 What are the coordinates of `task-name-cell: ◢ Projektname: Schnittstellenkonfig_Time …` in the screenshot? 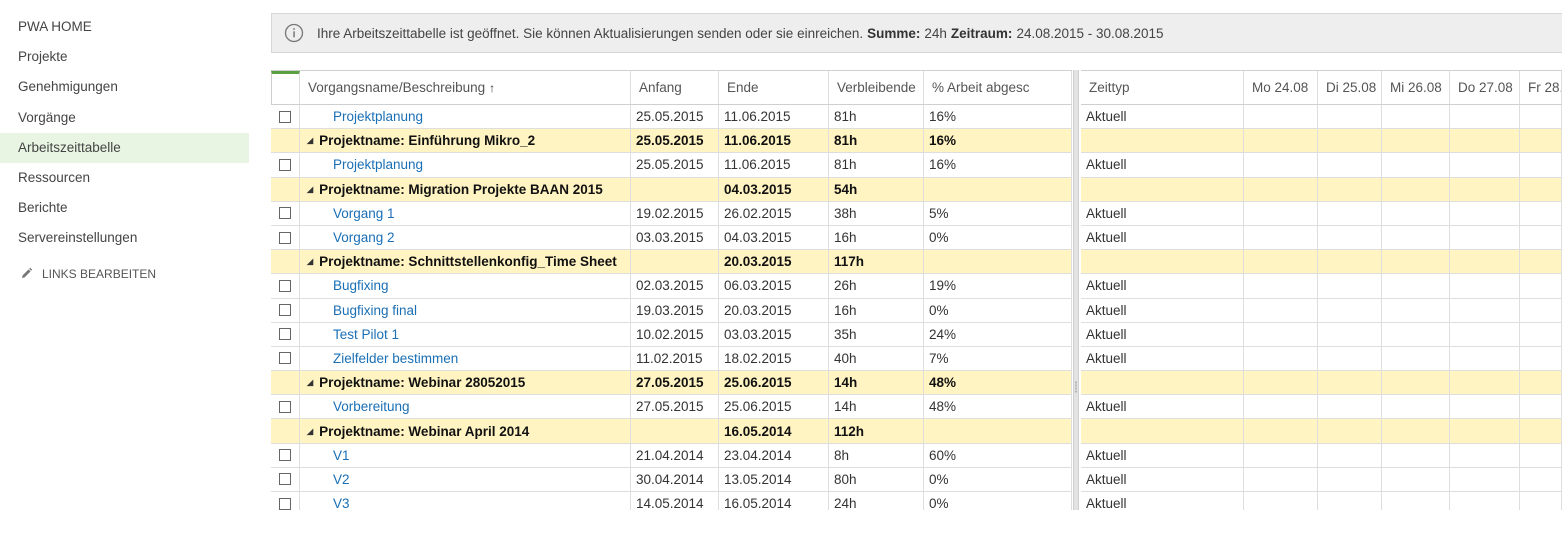 It's located at (465, 262).